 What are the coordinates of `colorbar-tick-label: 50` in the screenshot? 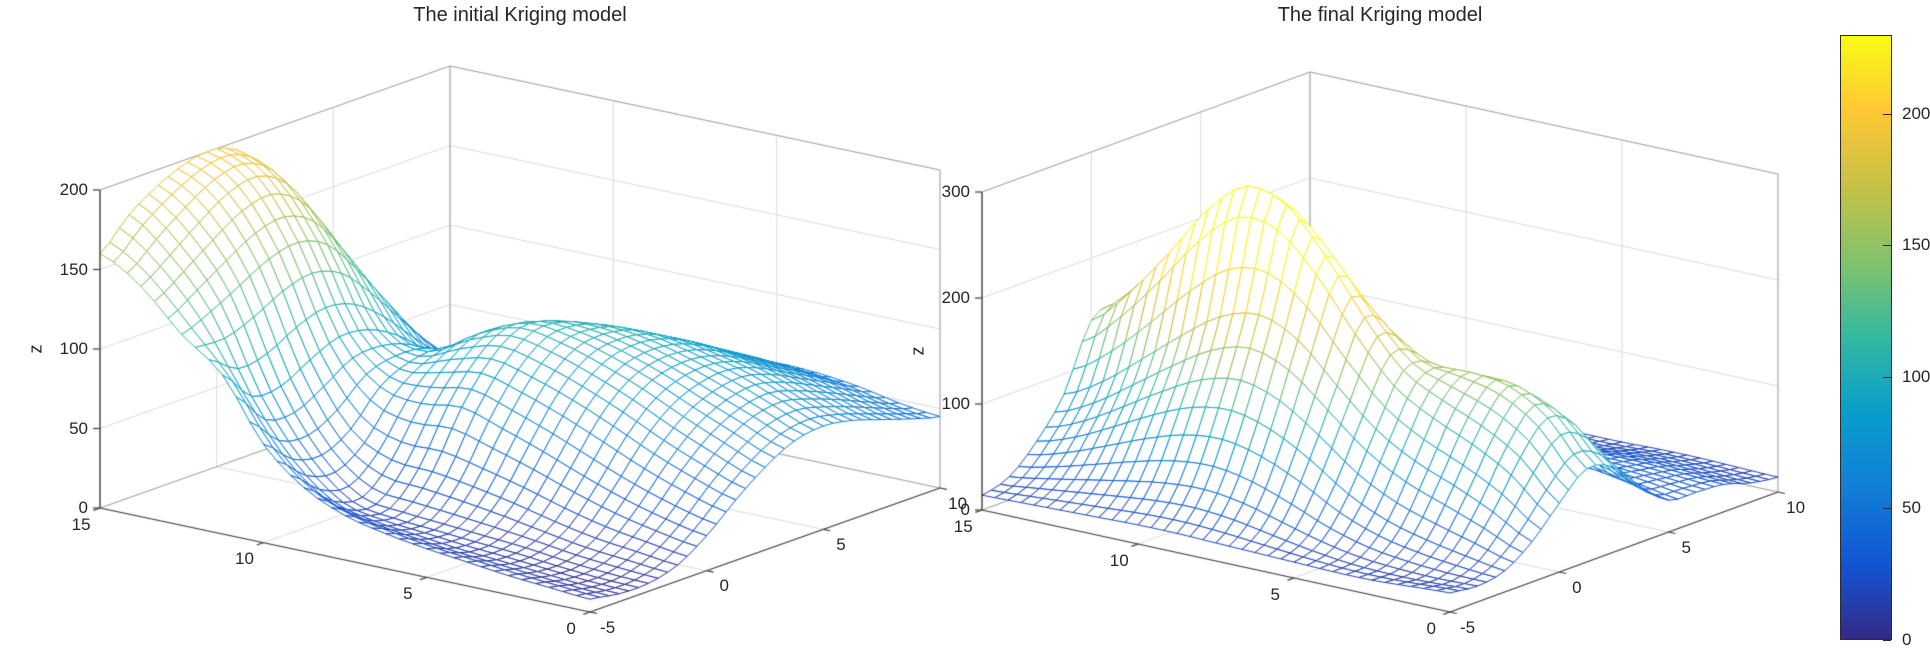 It's located at (1911, 508).